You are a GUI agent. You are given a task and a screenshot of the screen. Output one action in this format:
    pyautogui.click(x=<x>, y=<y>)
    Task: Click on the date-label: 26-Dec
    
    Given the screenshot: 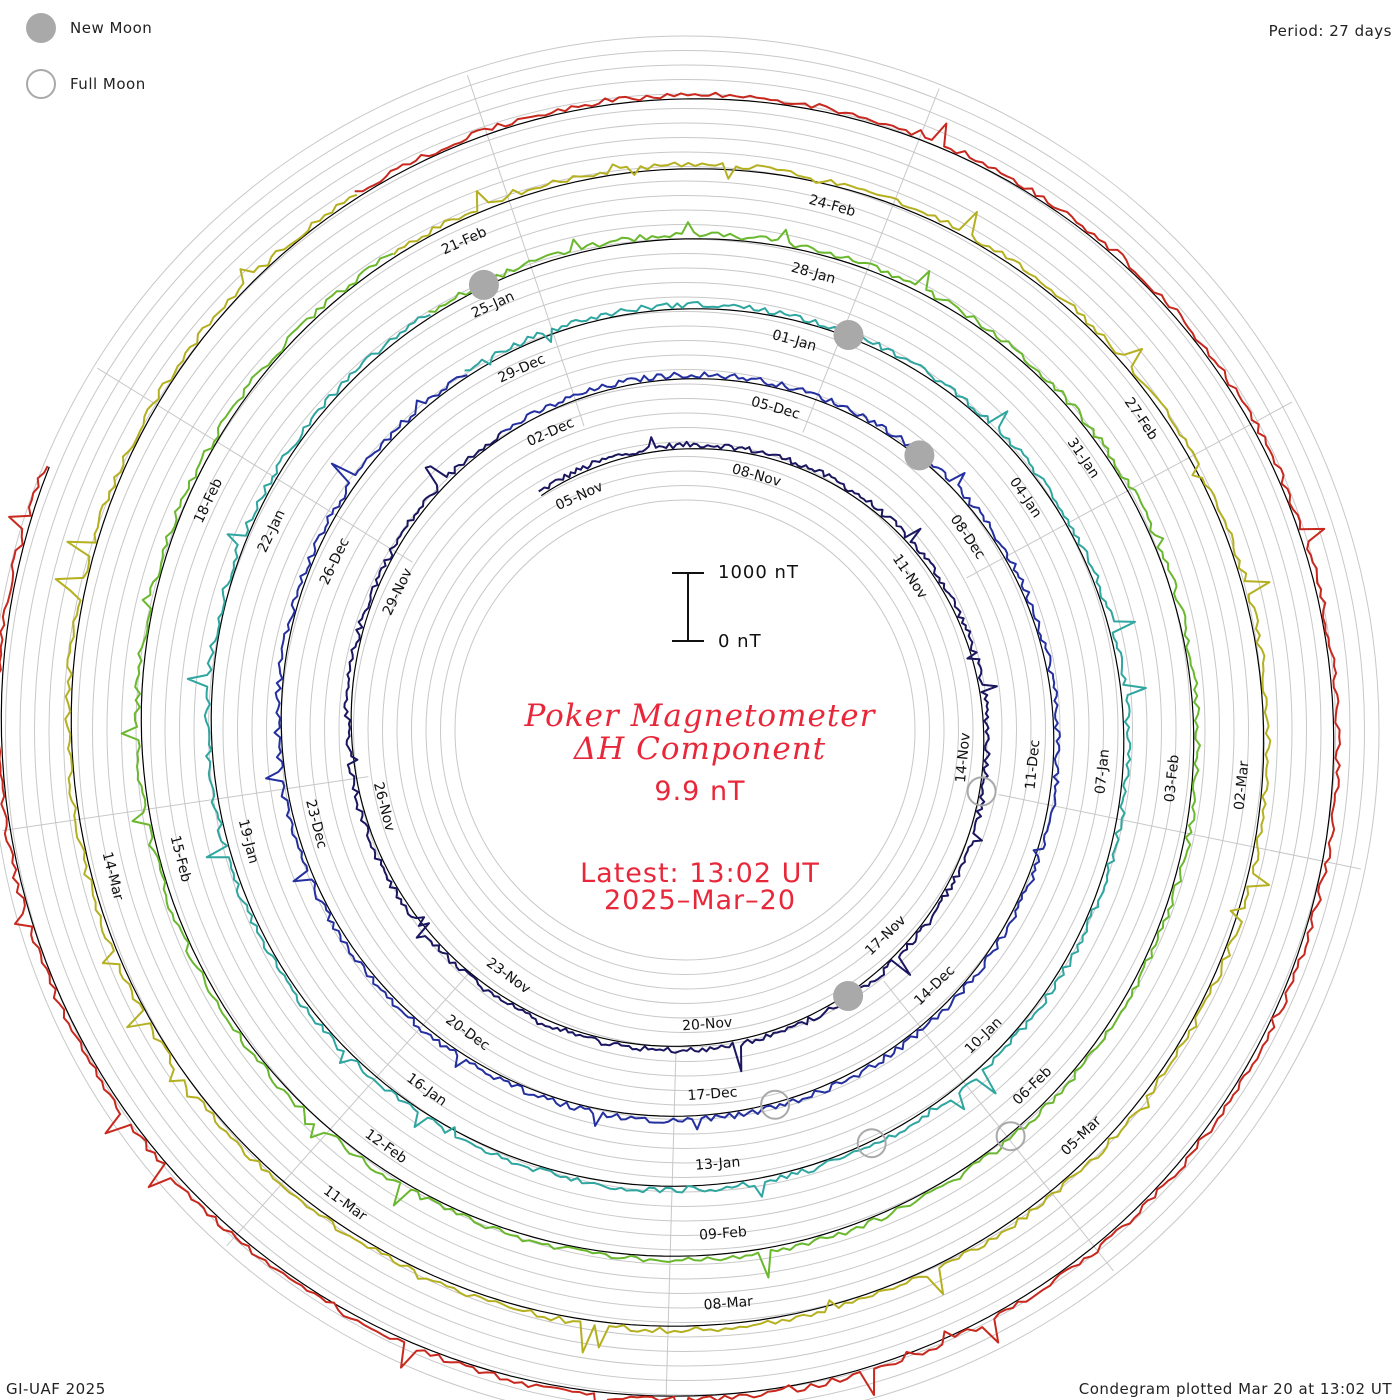 What is the action you would take?
    pyautogui.click(x=335, y=562)
    